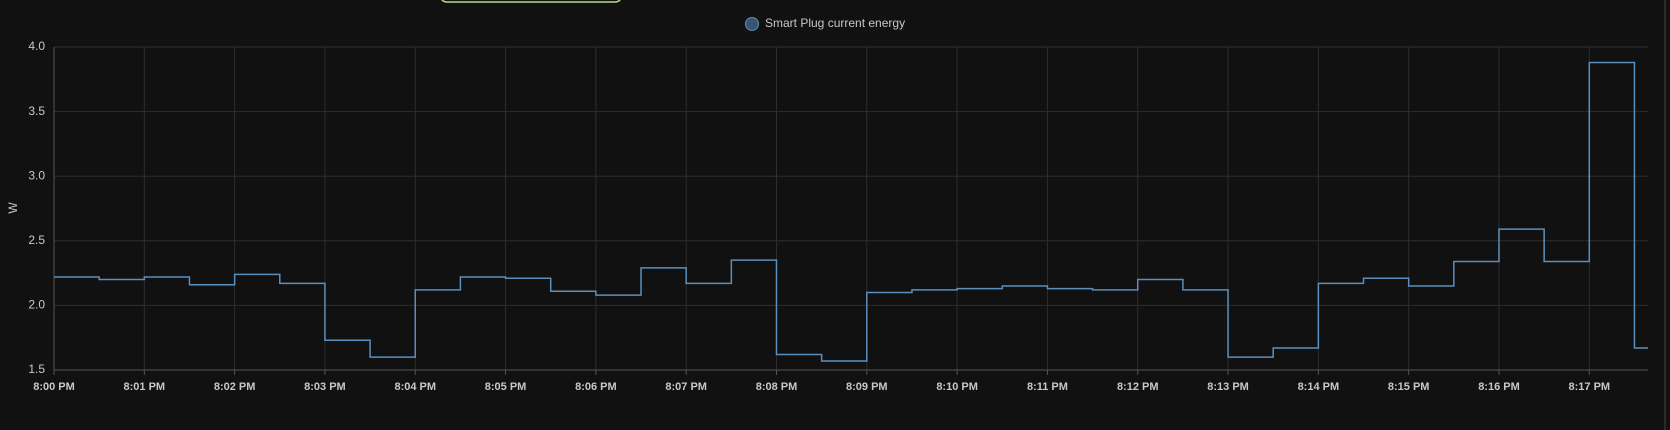  What do you see at coordinates (415, 387) in the screenshot?
I see `x-tick-label: 8:04 PM` at bounding box center [415, 387].